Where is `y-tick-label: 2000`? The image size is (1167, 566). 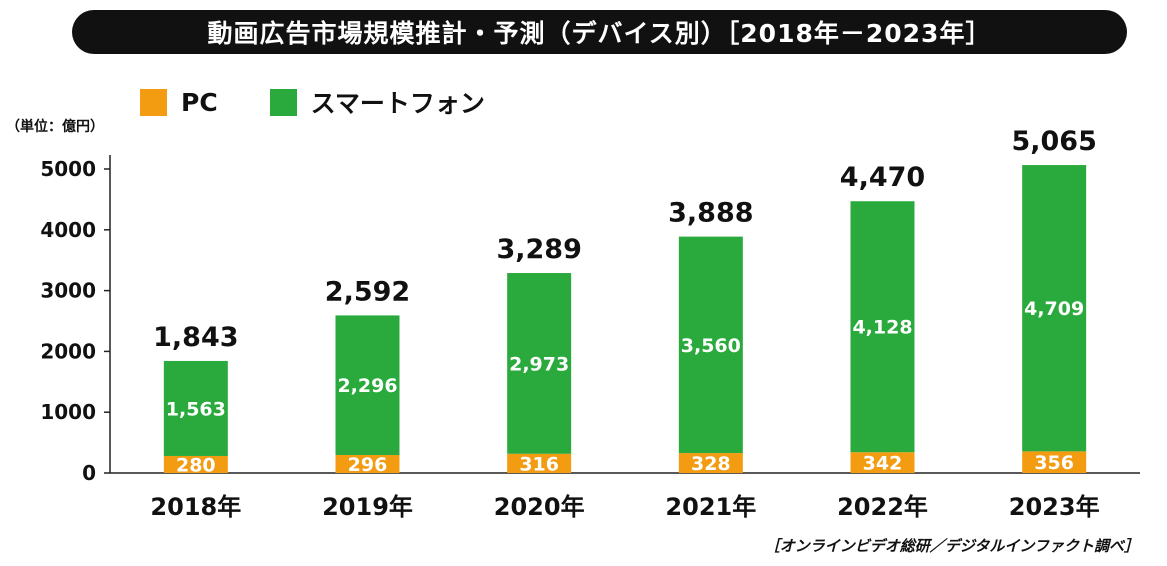
y-tick-label: 2000 is located at coordinates (68, 351).